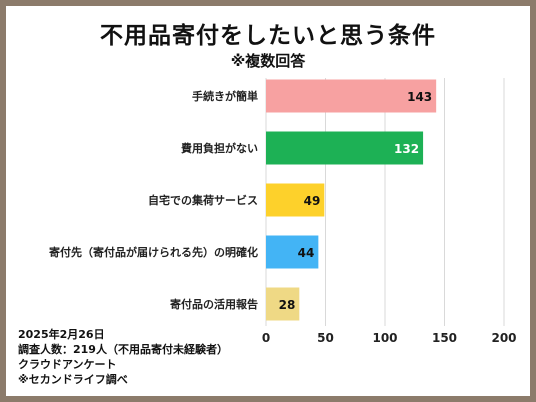 The height and width of the screenshot is (402, 536). I want to click on x-tick-label: 100, so click(384, 338).